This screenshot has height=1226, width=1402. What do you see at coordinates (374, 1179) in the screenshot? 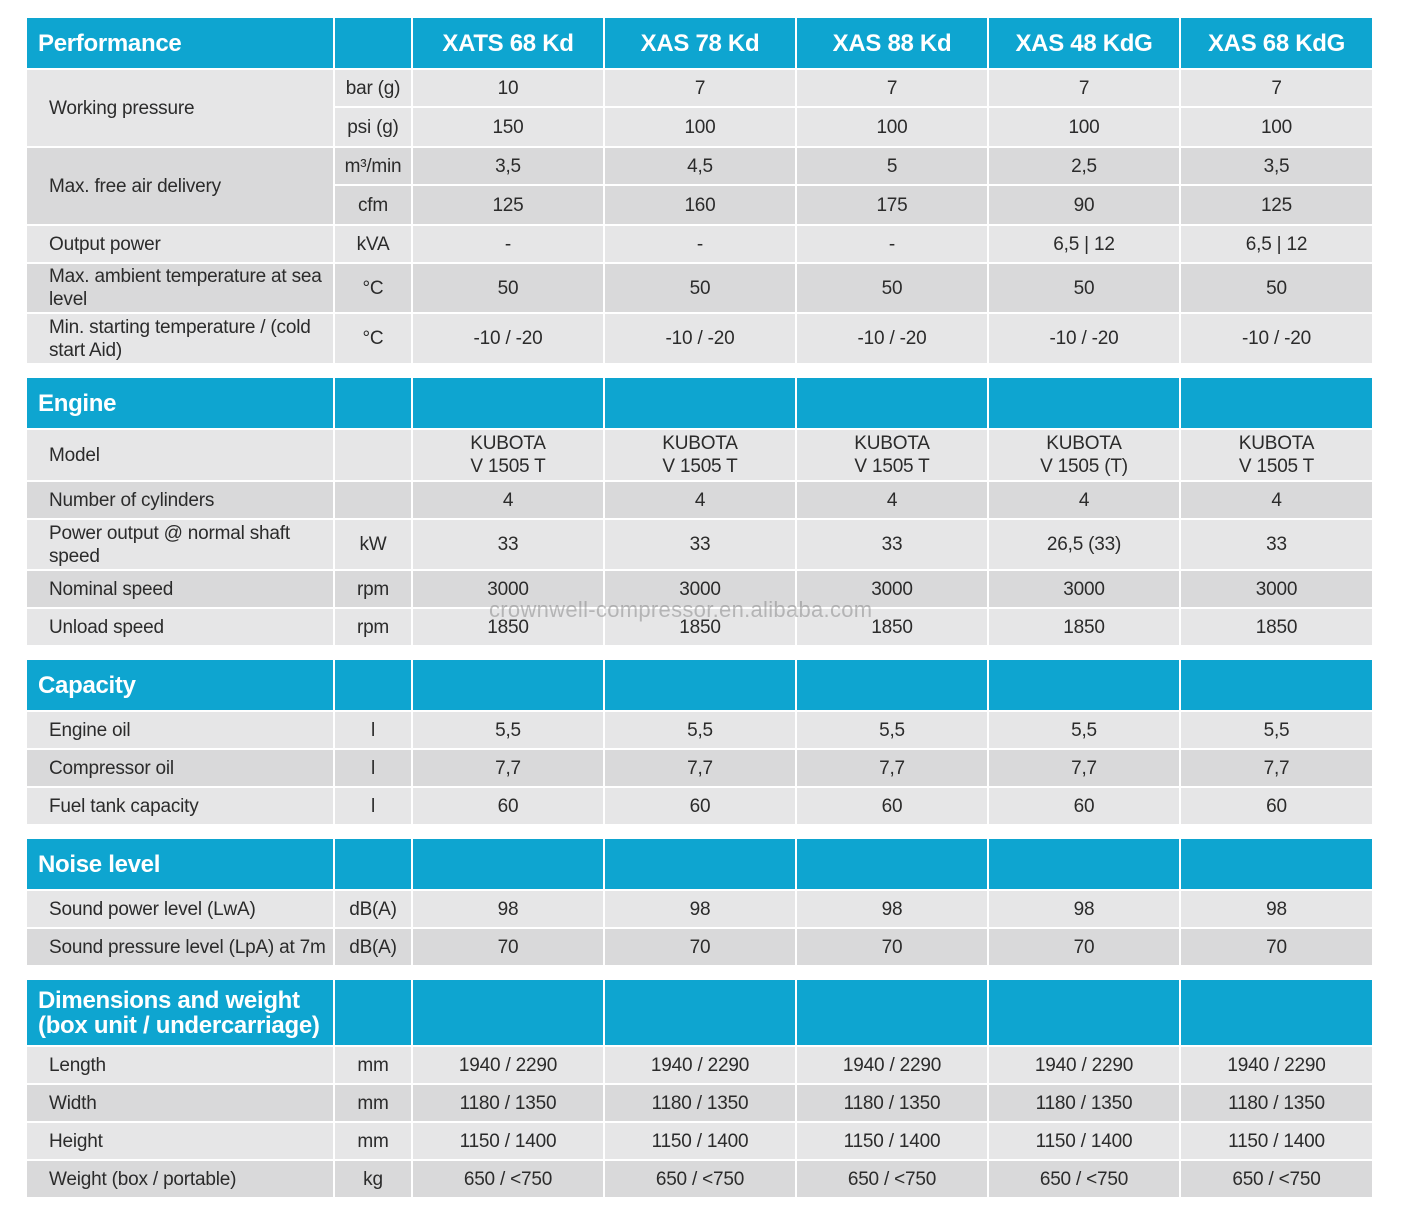
I see `unit-cell: kg` at bounding box center [374, 1179].